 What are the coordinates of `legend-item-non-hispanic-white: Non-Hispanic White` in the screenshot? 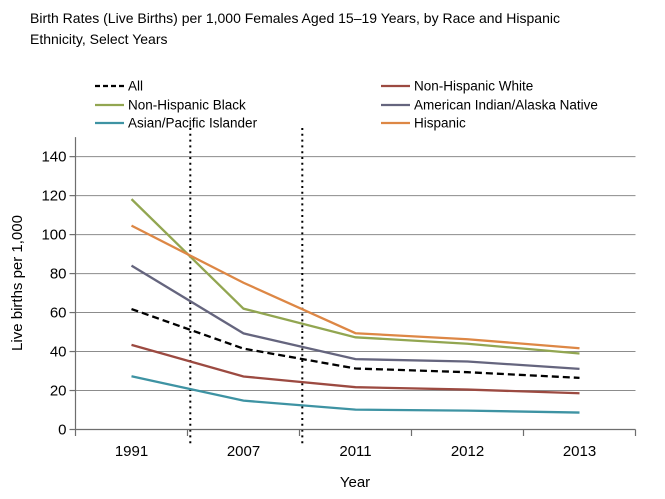 It's located at (457, 86).